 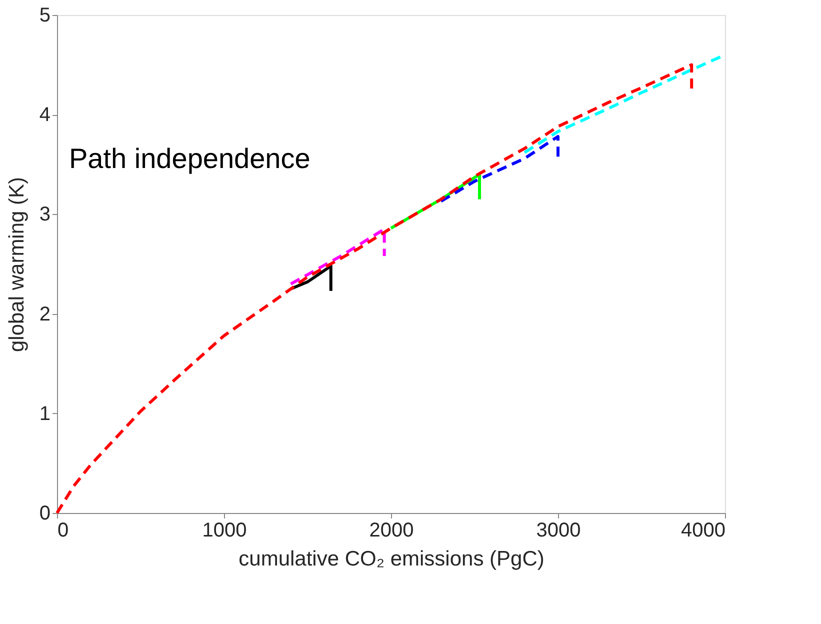 I want to click on x-axis-title: cumulative CO₂ emissions (PgC), so click(x=391, y=559).